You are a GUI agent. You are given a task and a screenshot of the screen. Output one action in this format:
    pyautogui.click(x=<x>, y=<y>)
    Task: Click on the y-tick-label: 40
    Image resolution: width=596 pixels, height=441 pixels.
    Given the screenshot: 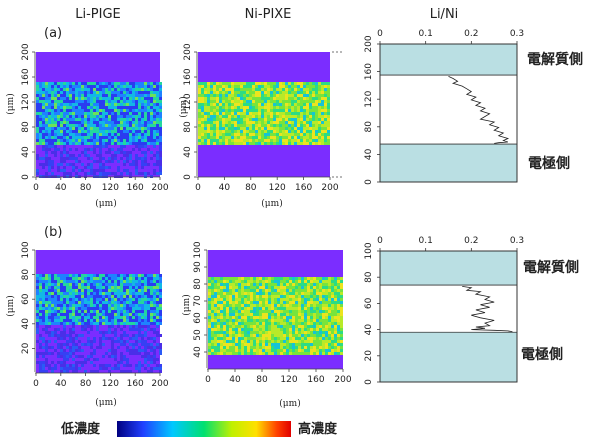 What is the action you would take?
    pyautogui.click(x=26, y=324)
    